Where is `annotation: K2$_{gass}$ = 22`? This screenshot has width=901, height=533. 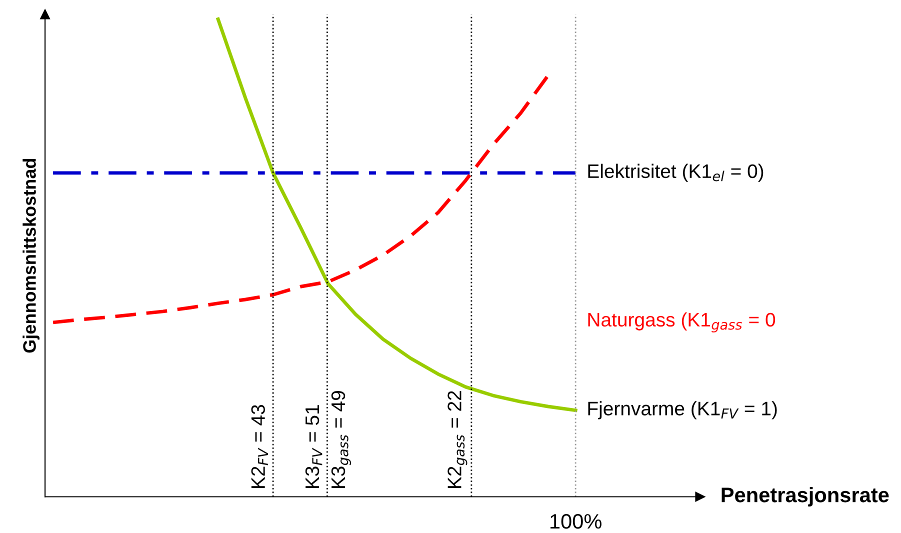 annotation: K2$_{gass}$ = 22 is located at coordinates (458, 439).